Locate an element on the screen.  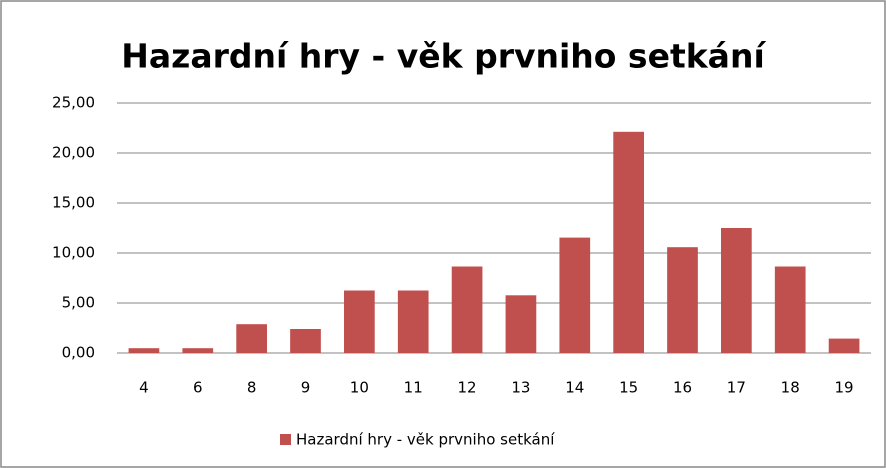
x-tick-label: 10 is located at coordinates (359, 388).